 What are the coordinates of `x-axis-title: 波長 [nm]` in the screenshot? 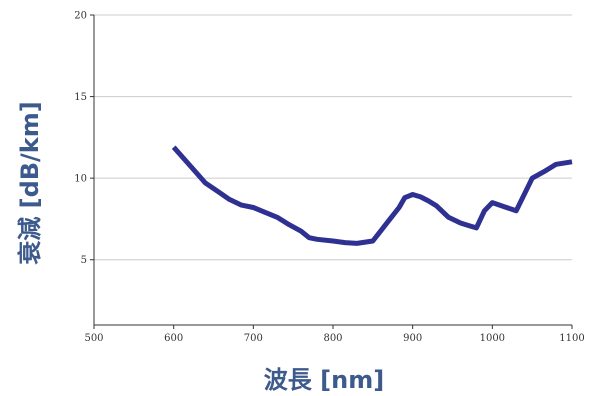 It's located at (324, 380).